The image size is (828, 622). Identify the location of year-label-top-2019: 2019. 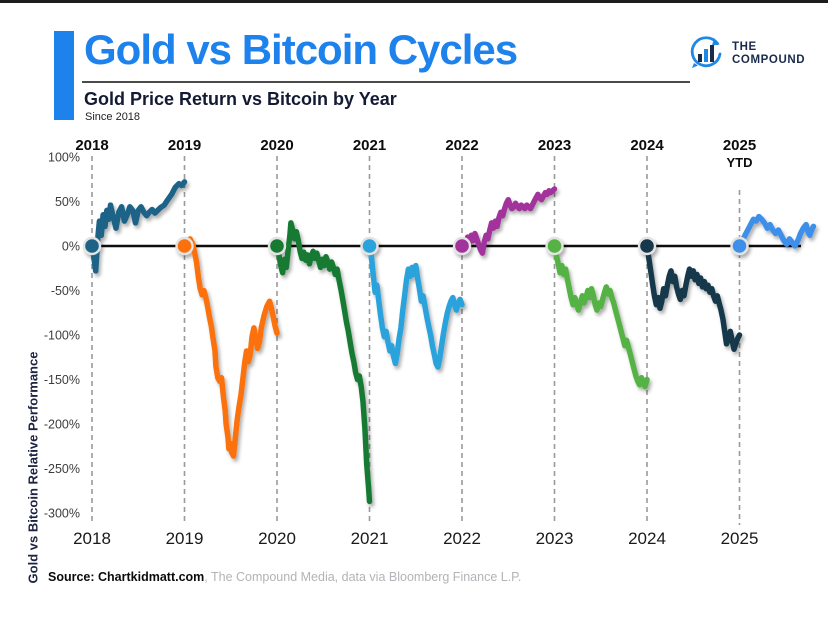
(184, 145).